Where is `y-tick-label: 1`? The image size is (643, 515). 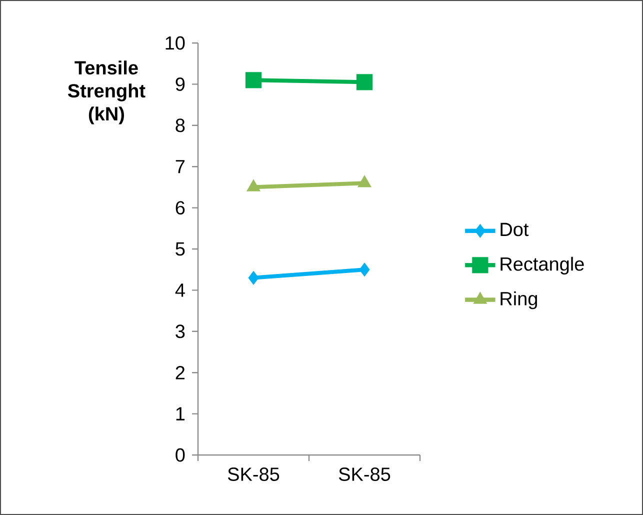 y-tick-label: 1 is located at coordinates (180, 413).